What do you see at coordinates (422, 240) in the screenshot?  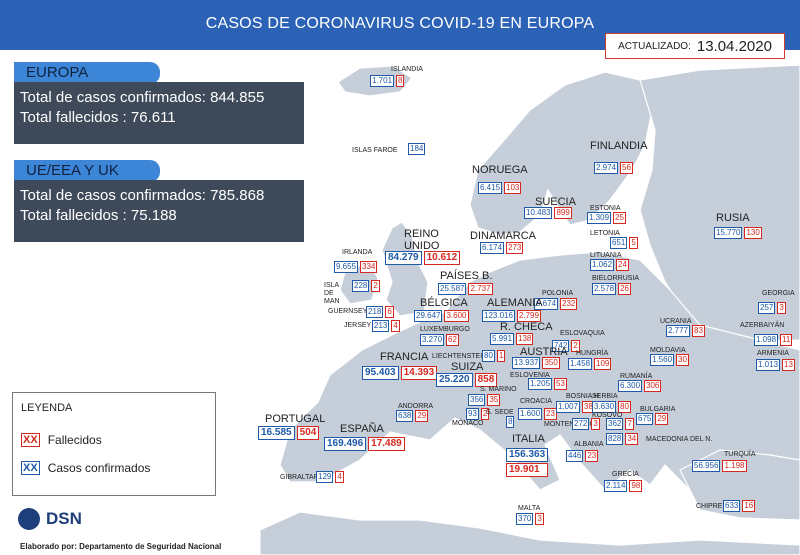 I see `country-label-reino-unido: REINO UNIDO` at bounding box center [422, 240].